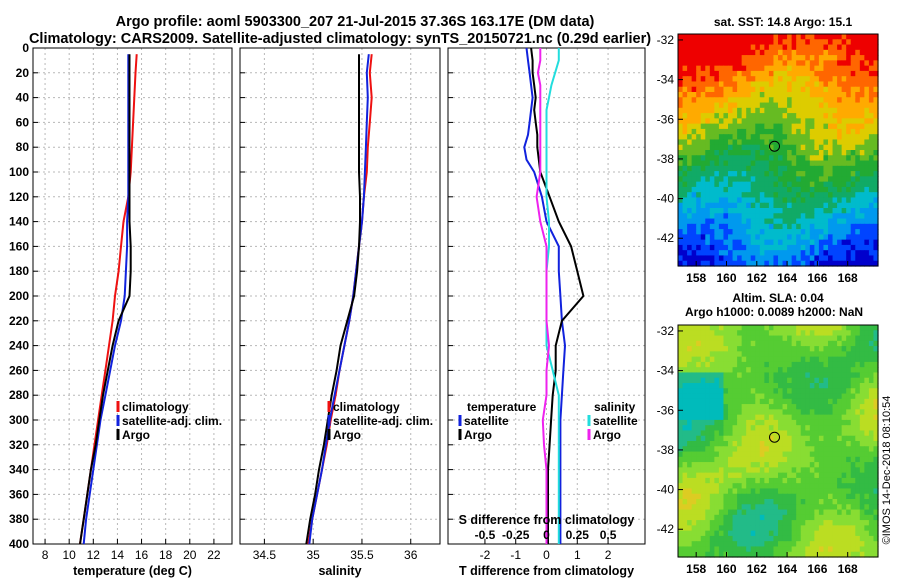  What do you see at coordinates (136, 435) in the screenshot?
I see `temperature-legend-label: Argo` at bounding box center [136, 435].